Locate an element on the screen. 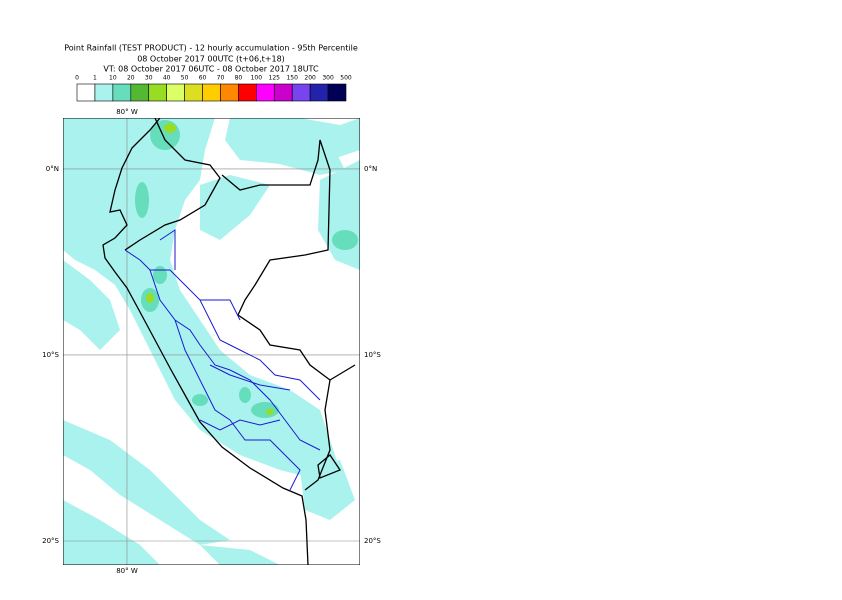 The width and height of the screenshot is (842, 600). legend-level: 500 is located at coordinates (346, 78).